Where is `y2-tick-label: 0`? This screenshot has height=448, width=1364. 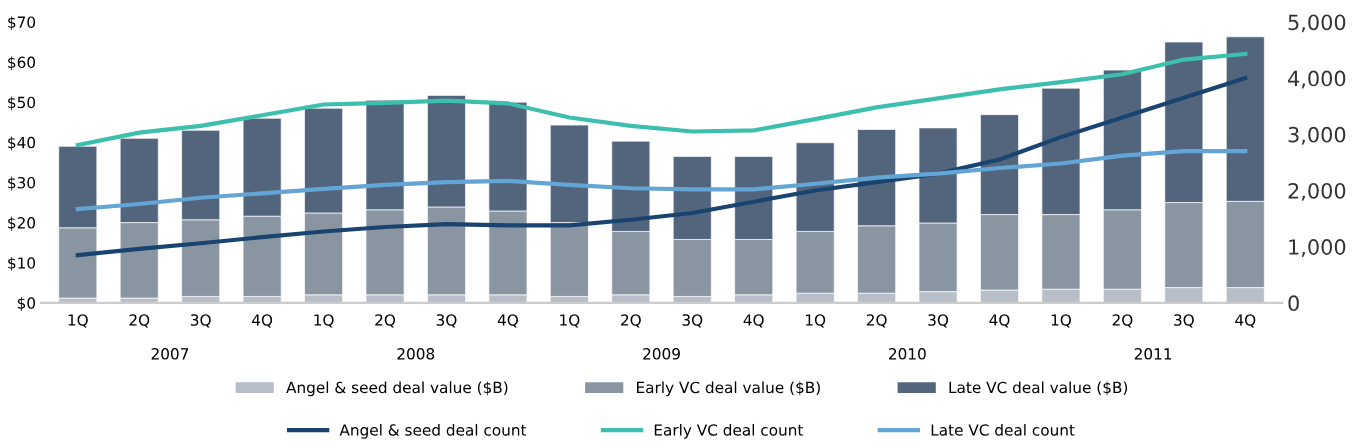 y2-tick-label: 0 is located at coordinates (1293, 303).